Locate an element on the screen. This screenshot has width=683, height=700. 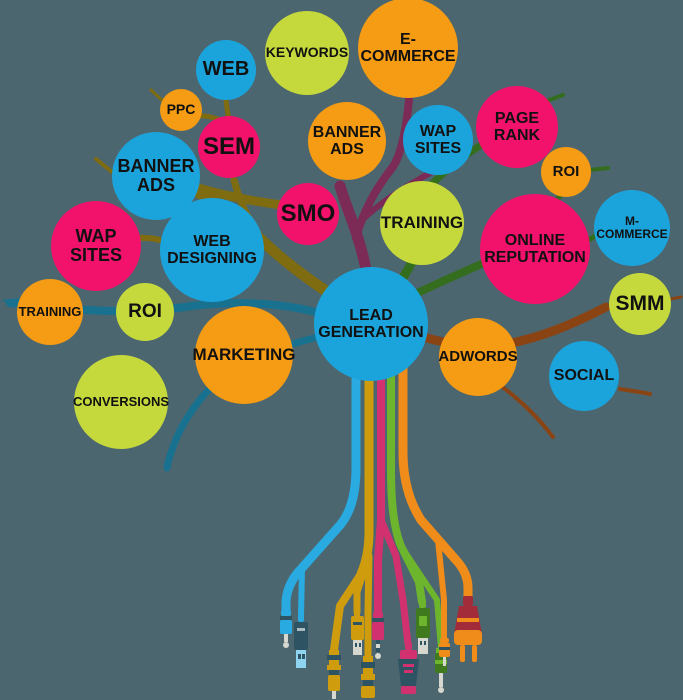
root-cable-gold is located at coordinates (352, 502).